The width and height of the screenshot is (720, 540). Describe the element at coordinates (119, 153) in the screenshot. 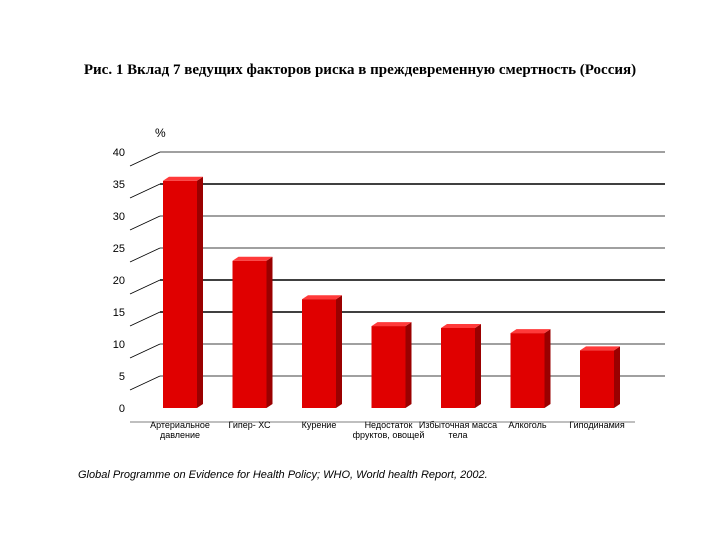

I see `y-tick-label: 40` at that location.